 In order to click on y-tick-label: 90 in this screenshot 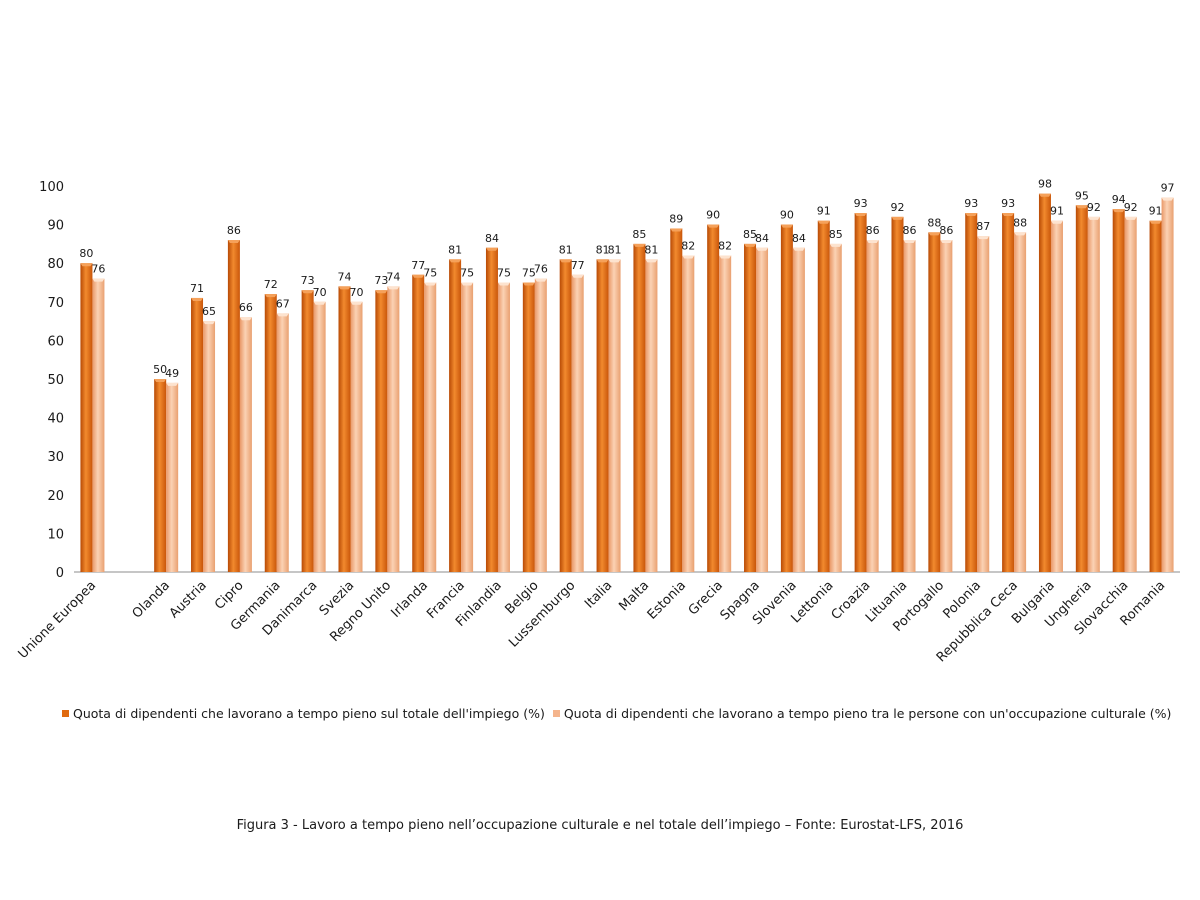, I will do `click(55, 226)`.